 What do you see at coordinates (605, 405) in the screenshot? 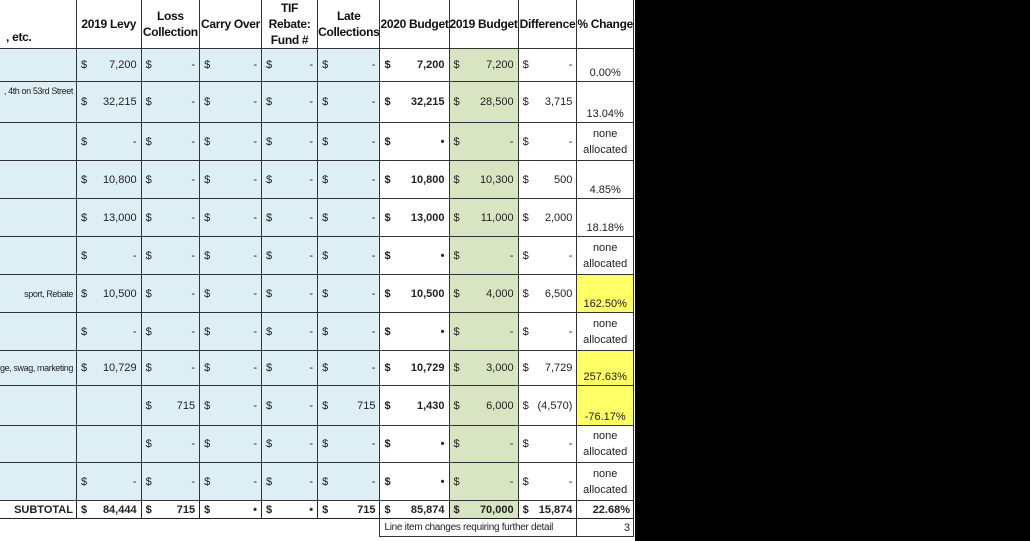
I see `pct-change-cell: -76.17%` at bounding box center [605, 405].